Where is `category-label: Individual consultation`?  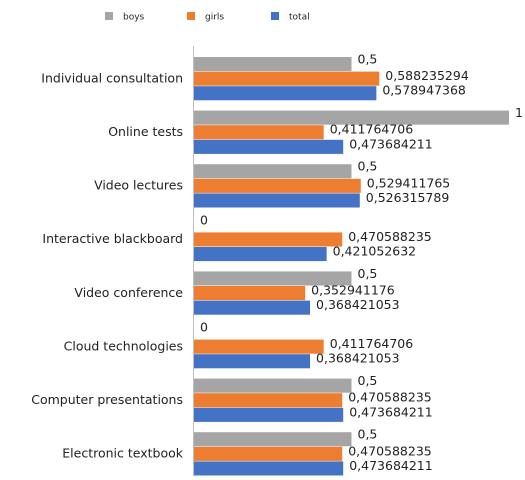
category-label: Individual consultation is located at coordinates (112, 77).